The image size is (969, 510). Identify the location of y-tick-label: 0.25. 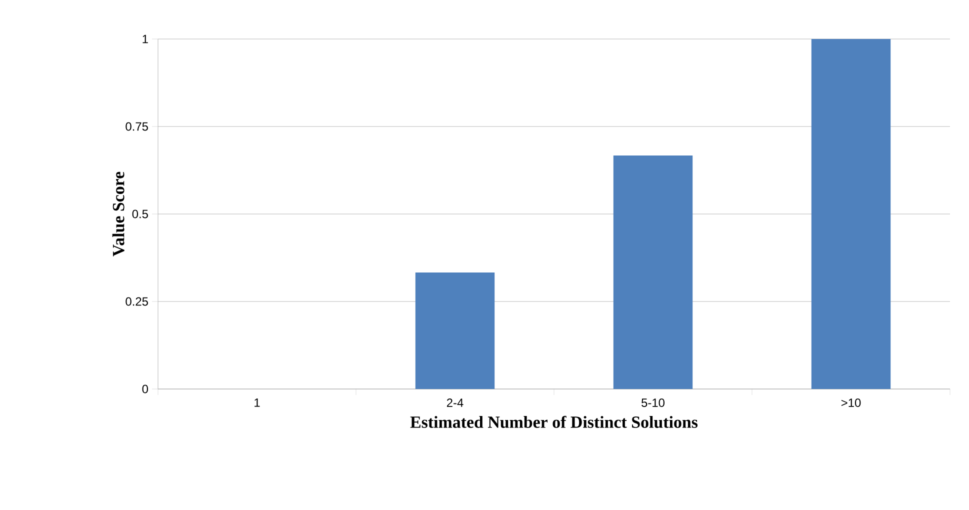
(137, 301).